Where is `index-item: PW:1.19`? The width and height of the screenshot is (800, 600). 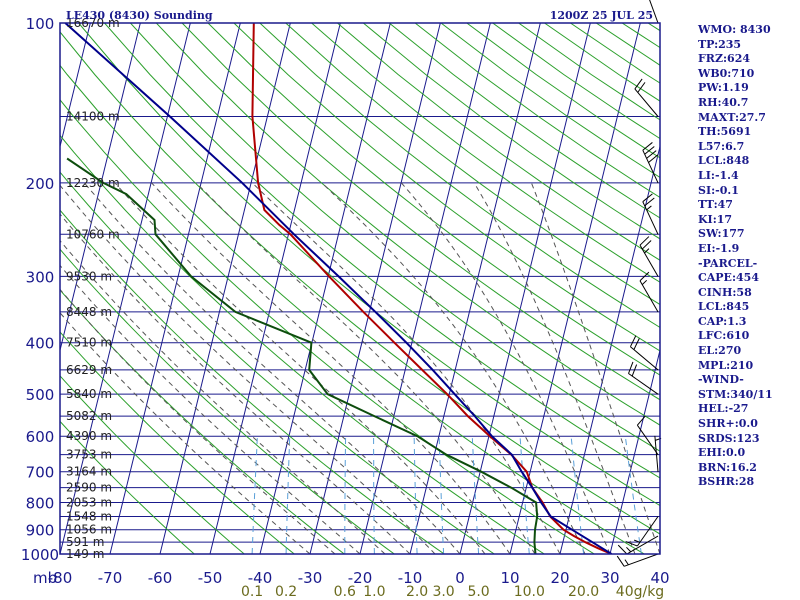 index-item: PW:1.19 is located at coordinates (723, 88).